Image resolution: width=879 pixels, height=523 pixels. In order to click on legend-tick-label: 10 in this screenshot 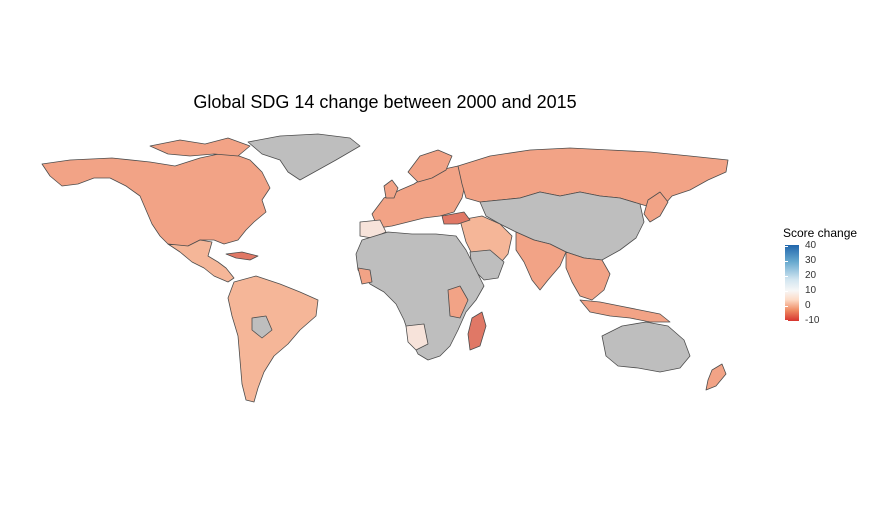, I will do `click(811, 290)`.